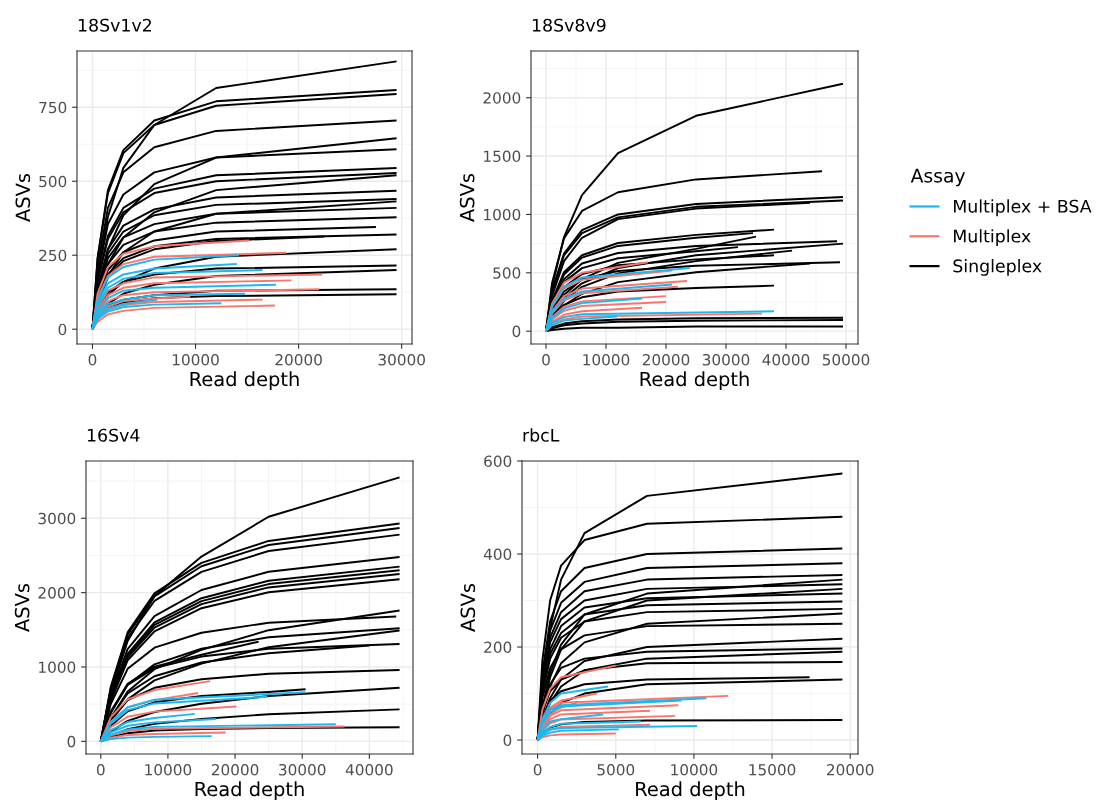  Describe the element at coordinates (57, 518) in the screenshot. I see `y-tick-label: 3000` at that location.